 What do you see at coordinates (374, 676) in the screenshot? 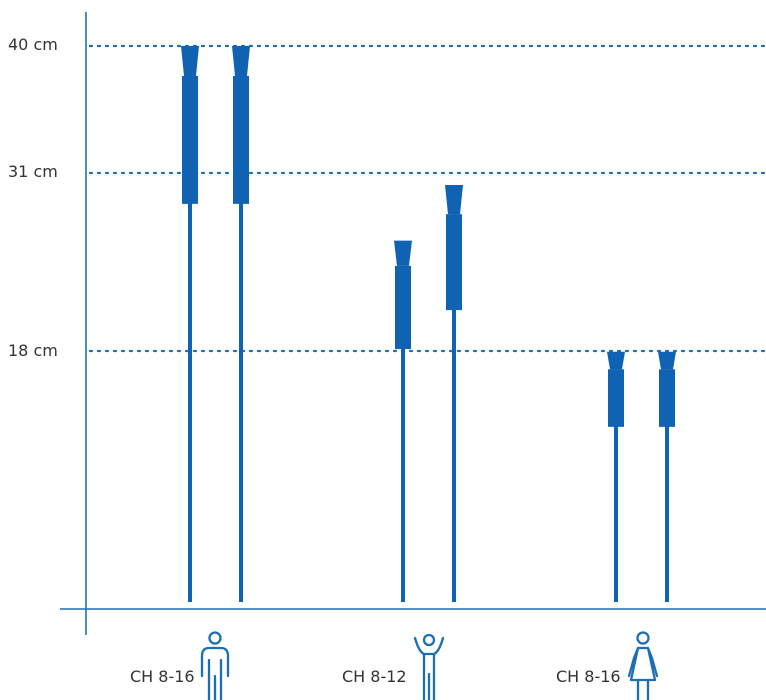
I see `group-label-child: CH 8-12` at bounding box center [374, 676].